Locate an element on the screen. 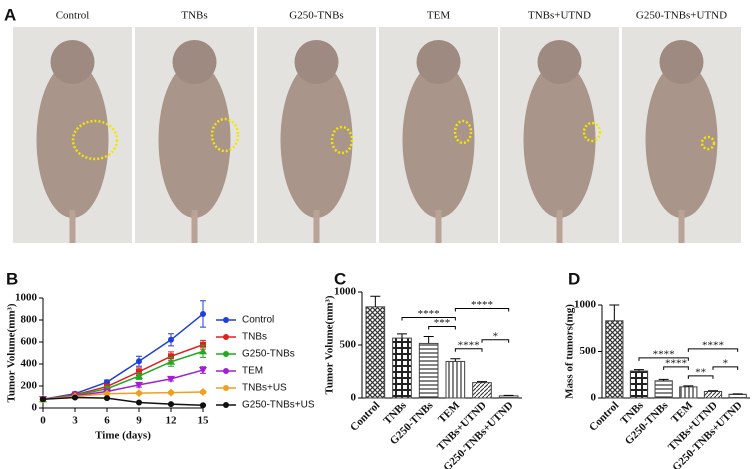 This screenshot has height=469, width=753. x-tick-label: Control is located at coordinates (365, 416).